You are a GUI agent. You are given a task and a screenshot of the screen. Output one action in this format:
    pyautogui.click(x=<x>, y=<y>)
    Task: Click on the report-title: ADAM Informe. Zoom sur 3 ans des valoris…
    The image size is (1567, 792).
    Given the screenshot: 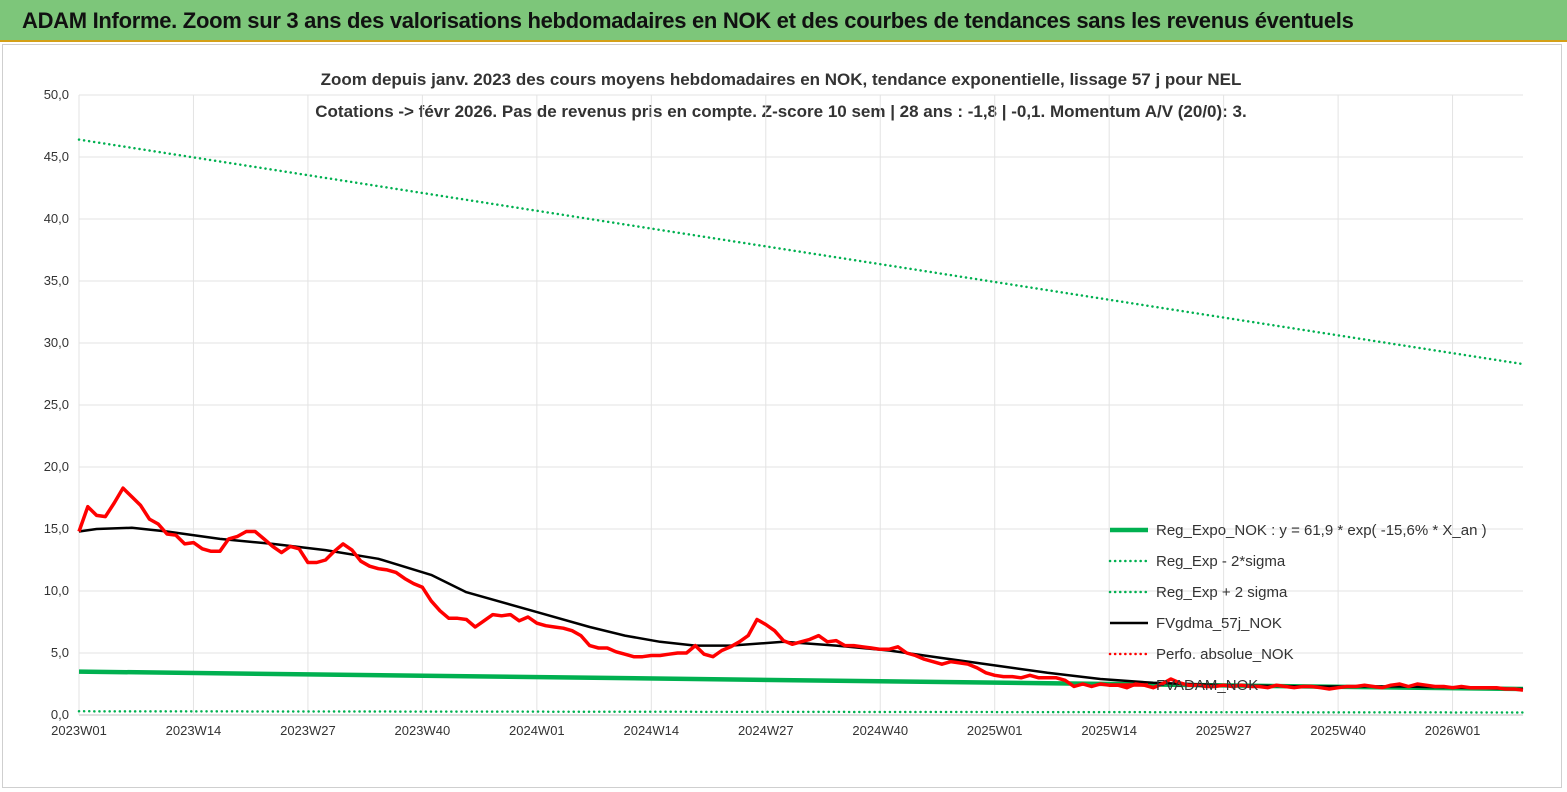 What is the action you would take?
    pyautogui.click(x=688, y=20)
    